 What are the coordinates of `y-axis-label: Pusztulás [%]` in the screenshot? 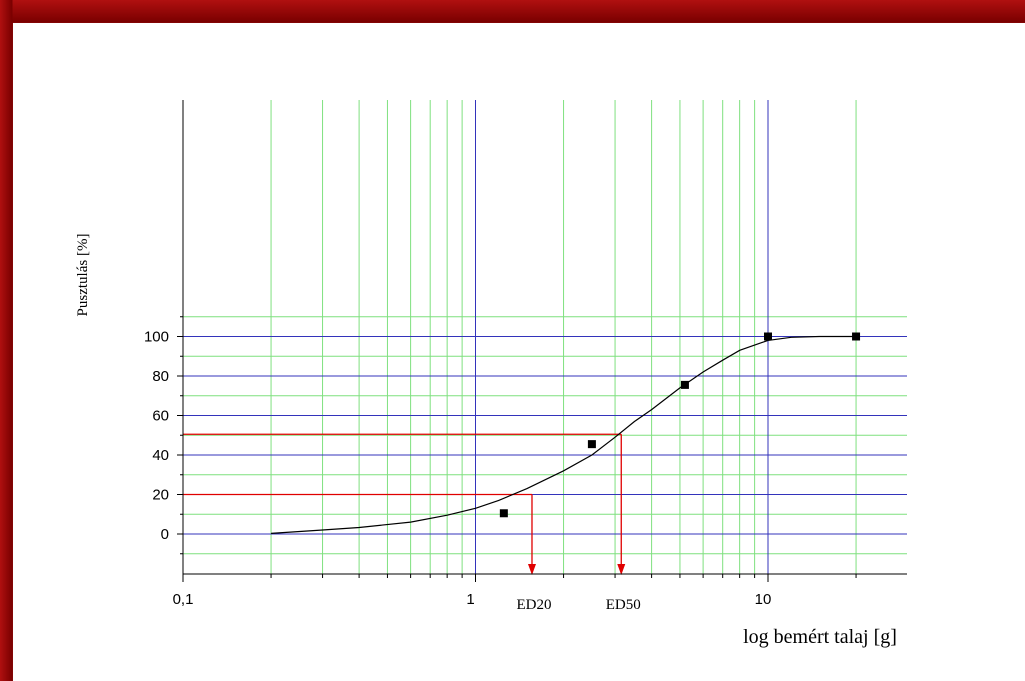 It's located at (83, 275).